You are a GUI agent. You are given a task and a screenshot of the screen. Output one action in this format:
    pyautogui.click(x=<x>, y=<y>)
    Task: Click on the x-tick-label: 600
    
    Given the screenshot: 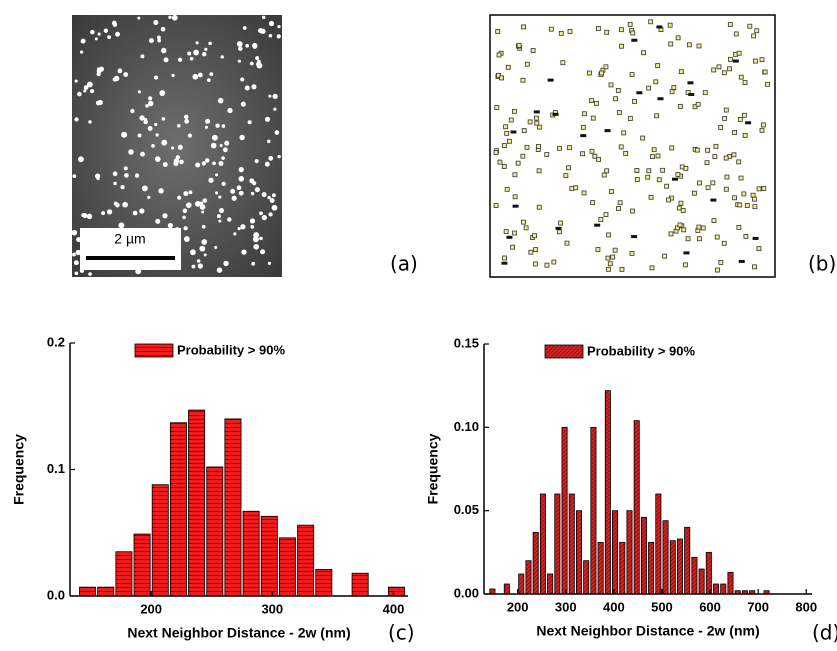 What is the action you would take?
    pyautogui.click(x=710, y=606)
    